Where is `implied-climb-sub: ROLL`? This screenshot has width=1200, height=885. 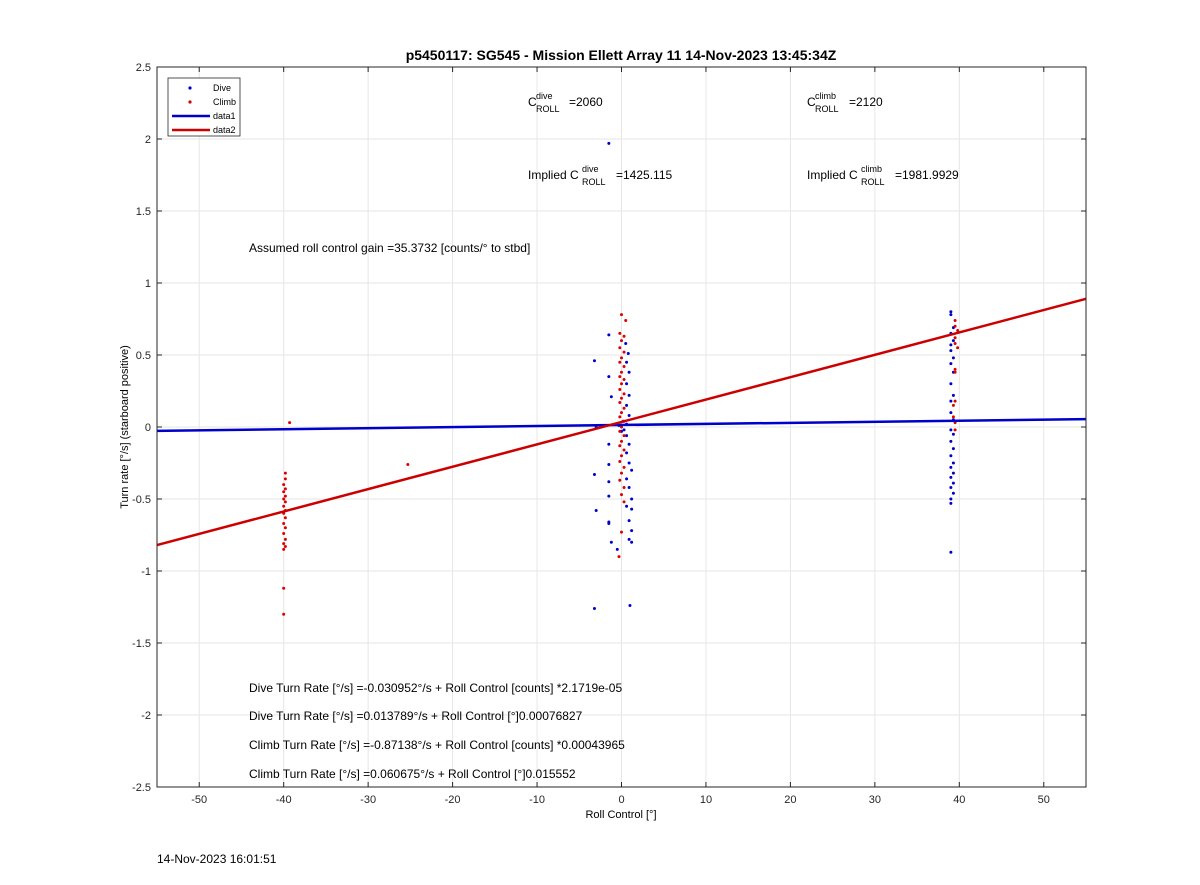 implied-climb-sub: ROLL is located at coordinates (873, 182).